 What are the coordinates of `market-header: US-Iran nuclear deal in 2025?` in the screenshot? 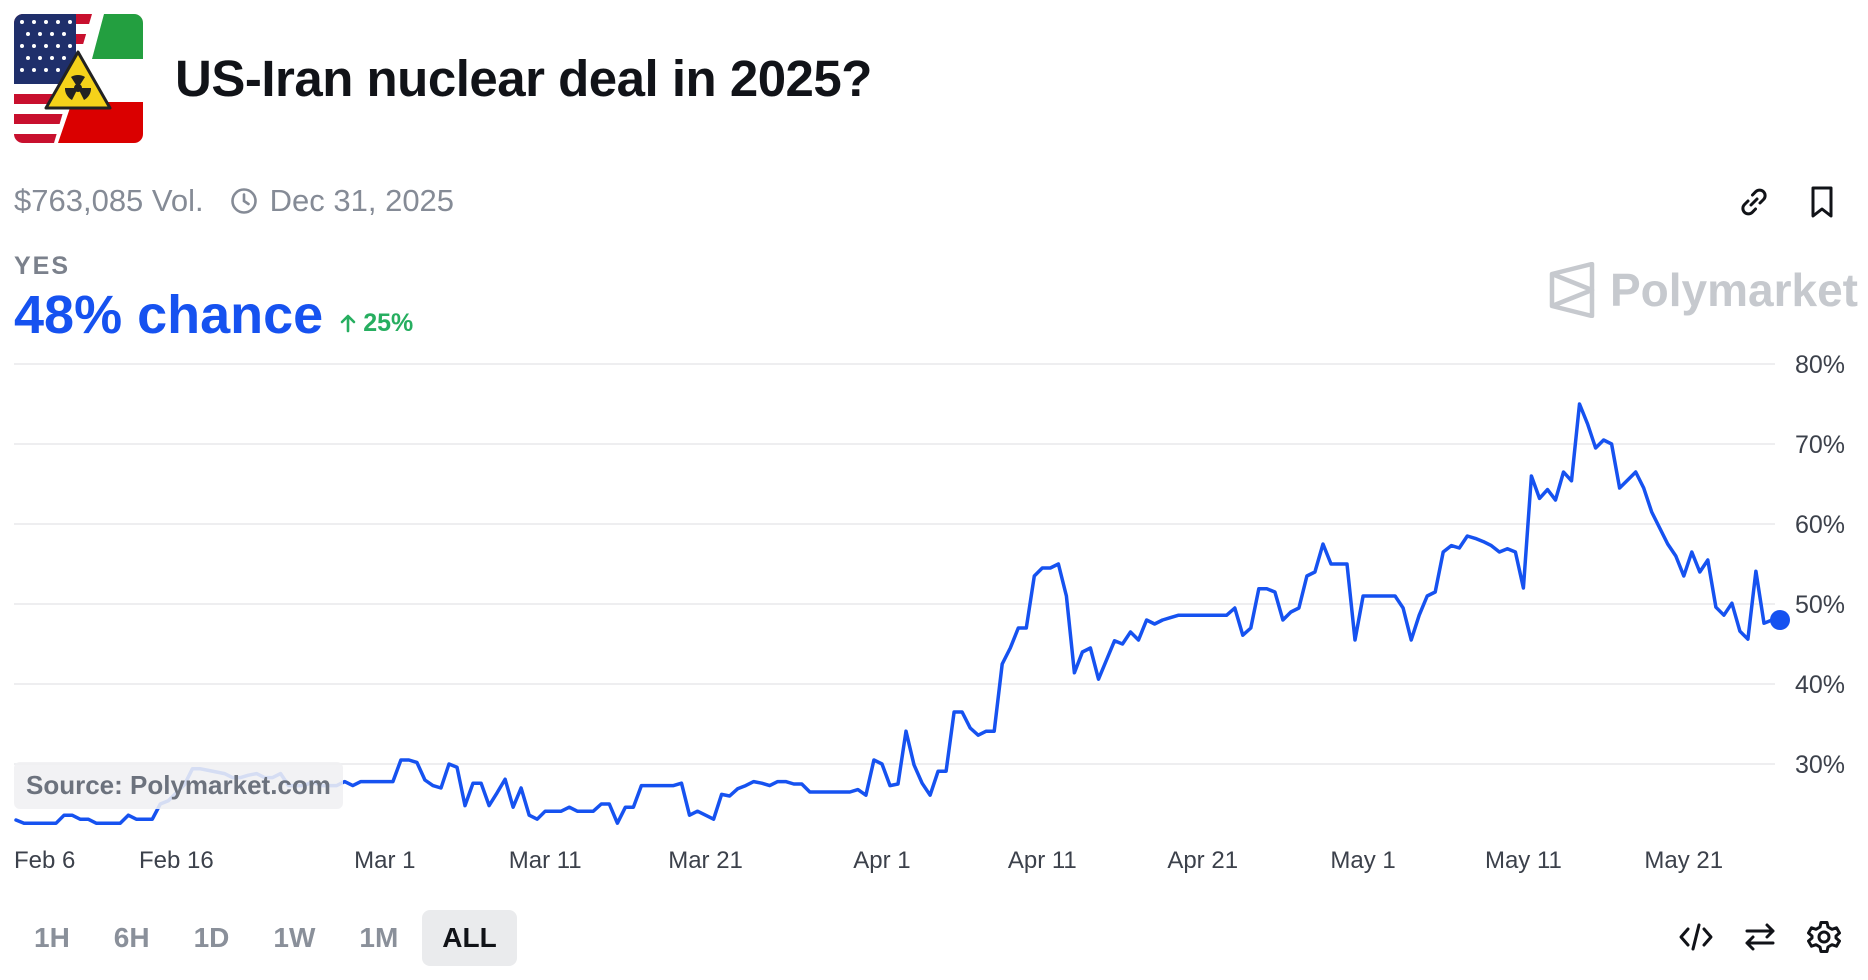 It's located at (443, 78).